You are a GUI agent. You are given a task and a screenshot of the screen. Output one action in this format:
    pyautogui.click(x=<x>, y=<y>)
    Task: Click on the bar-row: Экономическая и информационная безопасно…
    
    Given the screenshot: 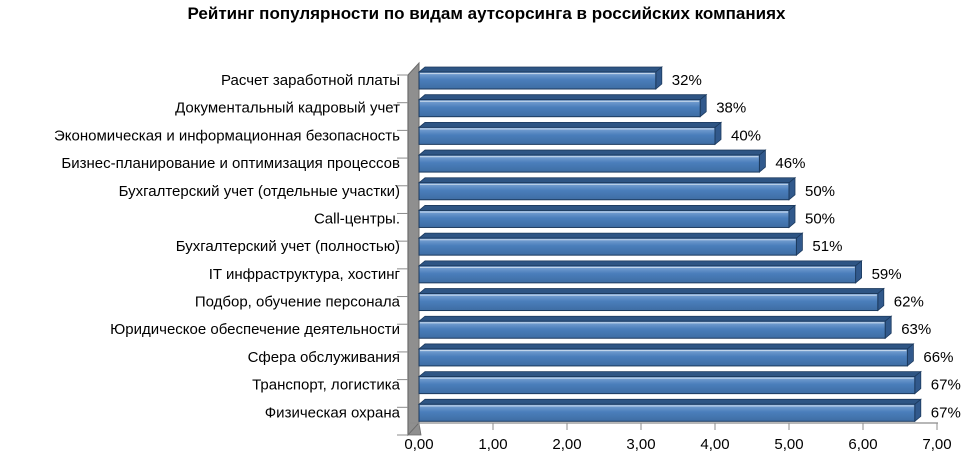 What is the action you would take?
    pyautogui.click(x=407, y=133)
    